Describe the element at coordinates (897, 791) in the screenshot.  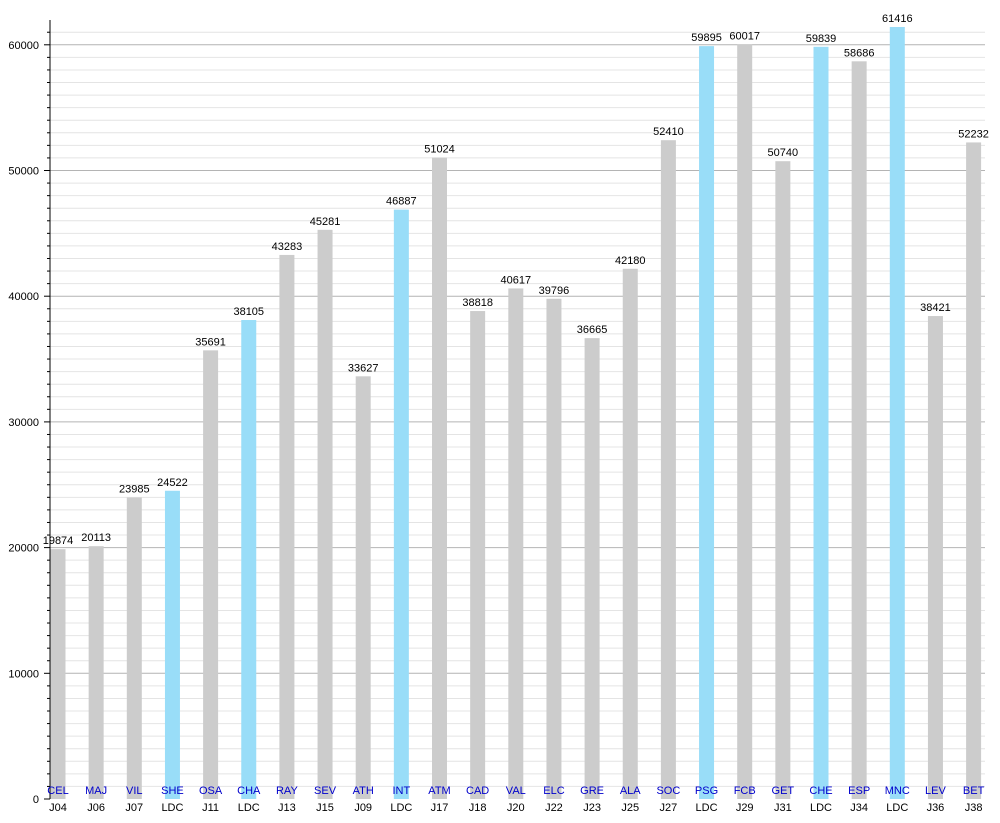
I see `opponent-label: MNC` at that location.